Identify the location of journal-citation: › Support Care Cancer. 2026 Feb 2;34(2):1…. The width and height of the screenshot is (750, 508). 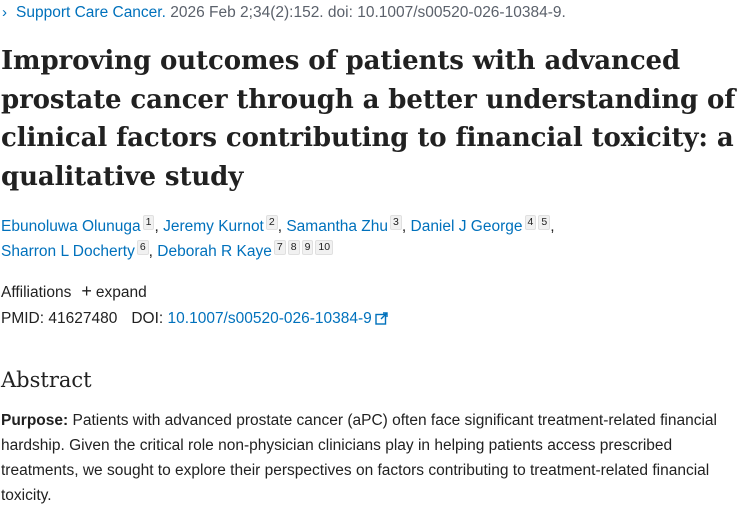
(284, 13).